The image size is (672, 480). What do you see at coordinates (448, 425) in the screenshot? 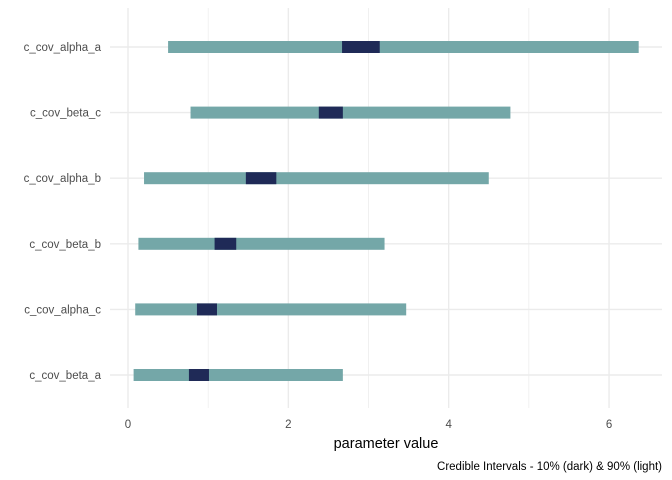
I see `x-tick-label: 4` at bounding box center [448, 425].